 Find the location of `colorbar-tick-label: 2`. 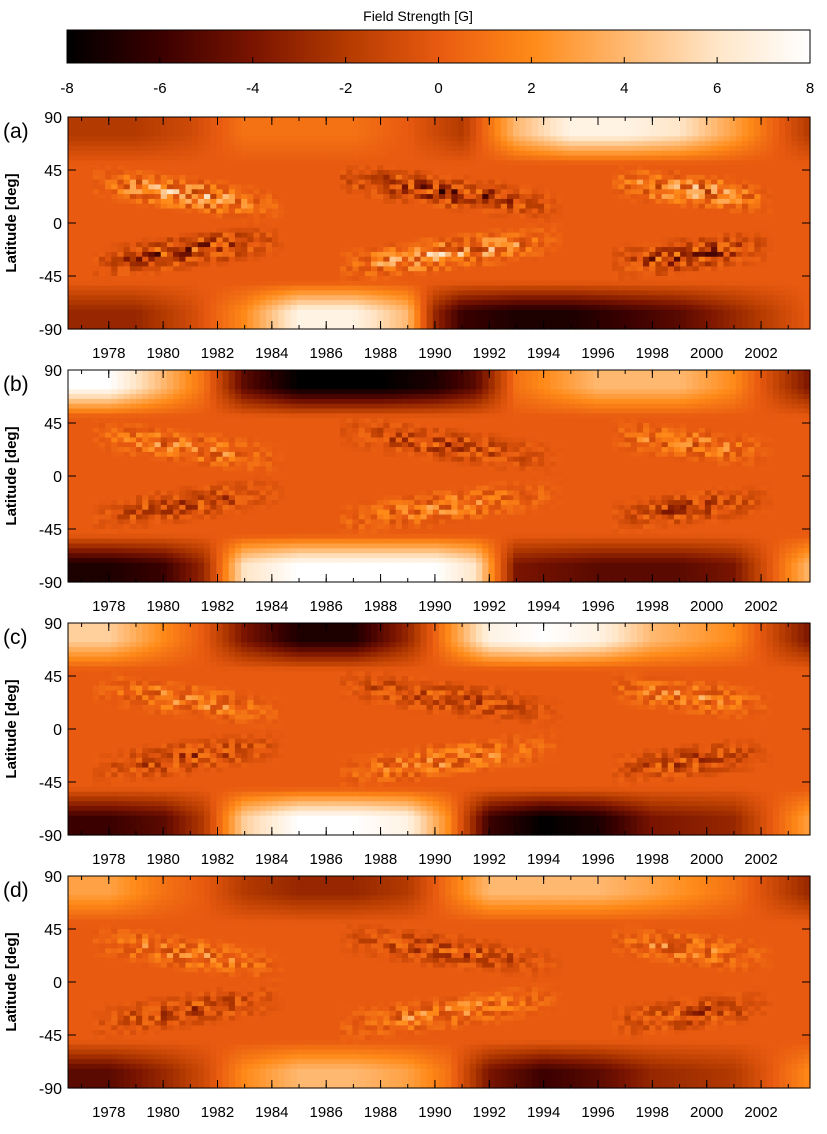

colorbar-tick-label: 2 is located at coordinates (531, 88).